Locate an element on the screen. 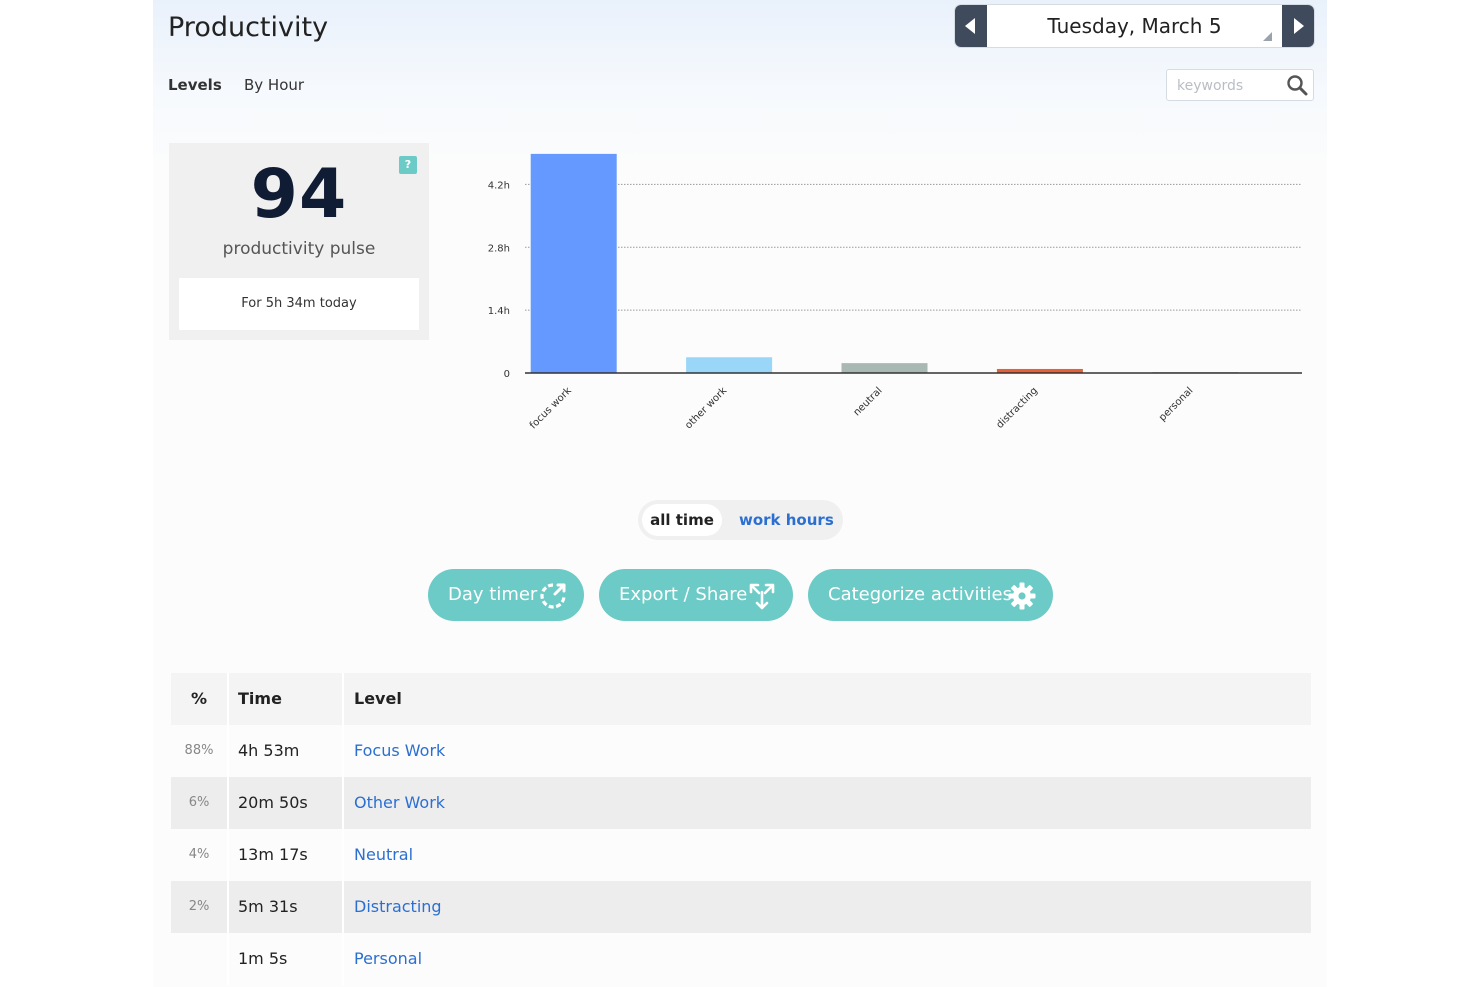  row-time: 5m 31s is located at coordinates (268, 906).